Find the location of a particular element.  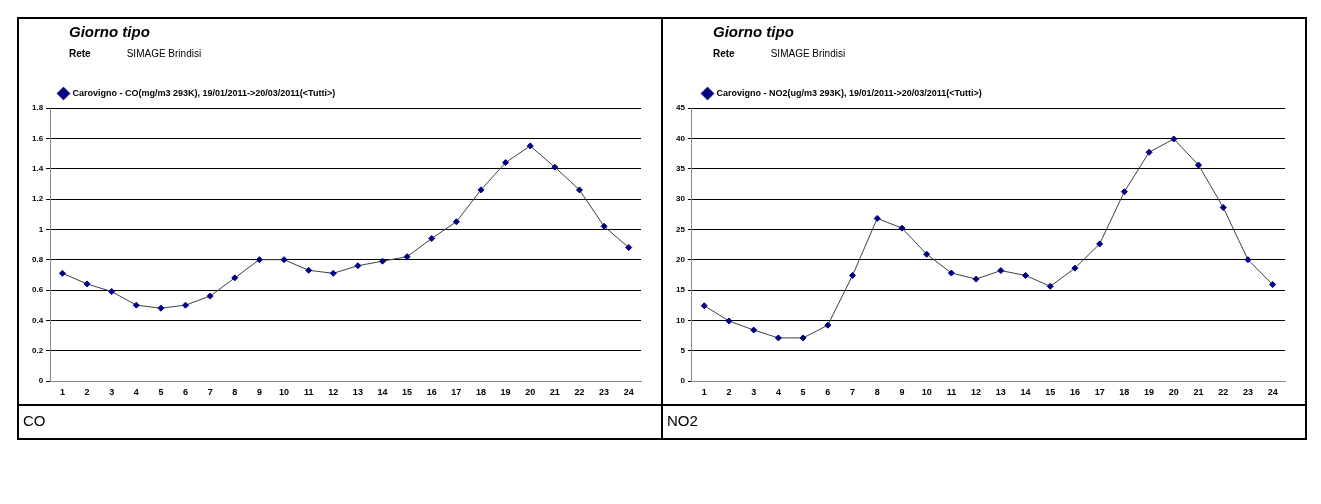

text: NO2 is located at coordinates (683, 420).